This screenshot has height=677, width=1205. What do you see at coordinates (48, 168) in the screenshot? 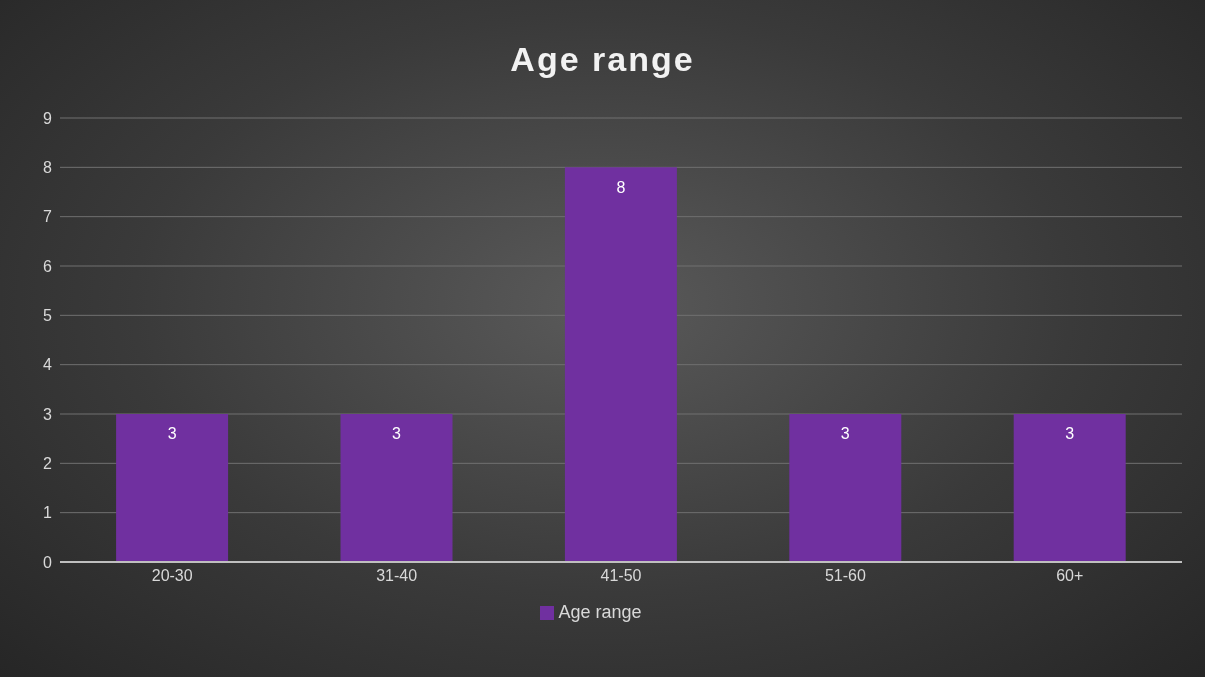
I see `y-tick-label: 8` at bounding box center [48, 168].